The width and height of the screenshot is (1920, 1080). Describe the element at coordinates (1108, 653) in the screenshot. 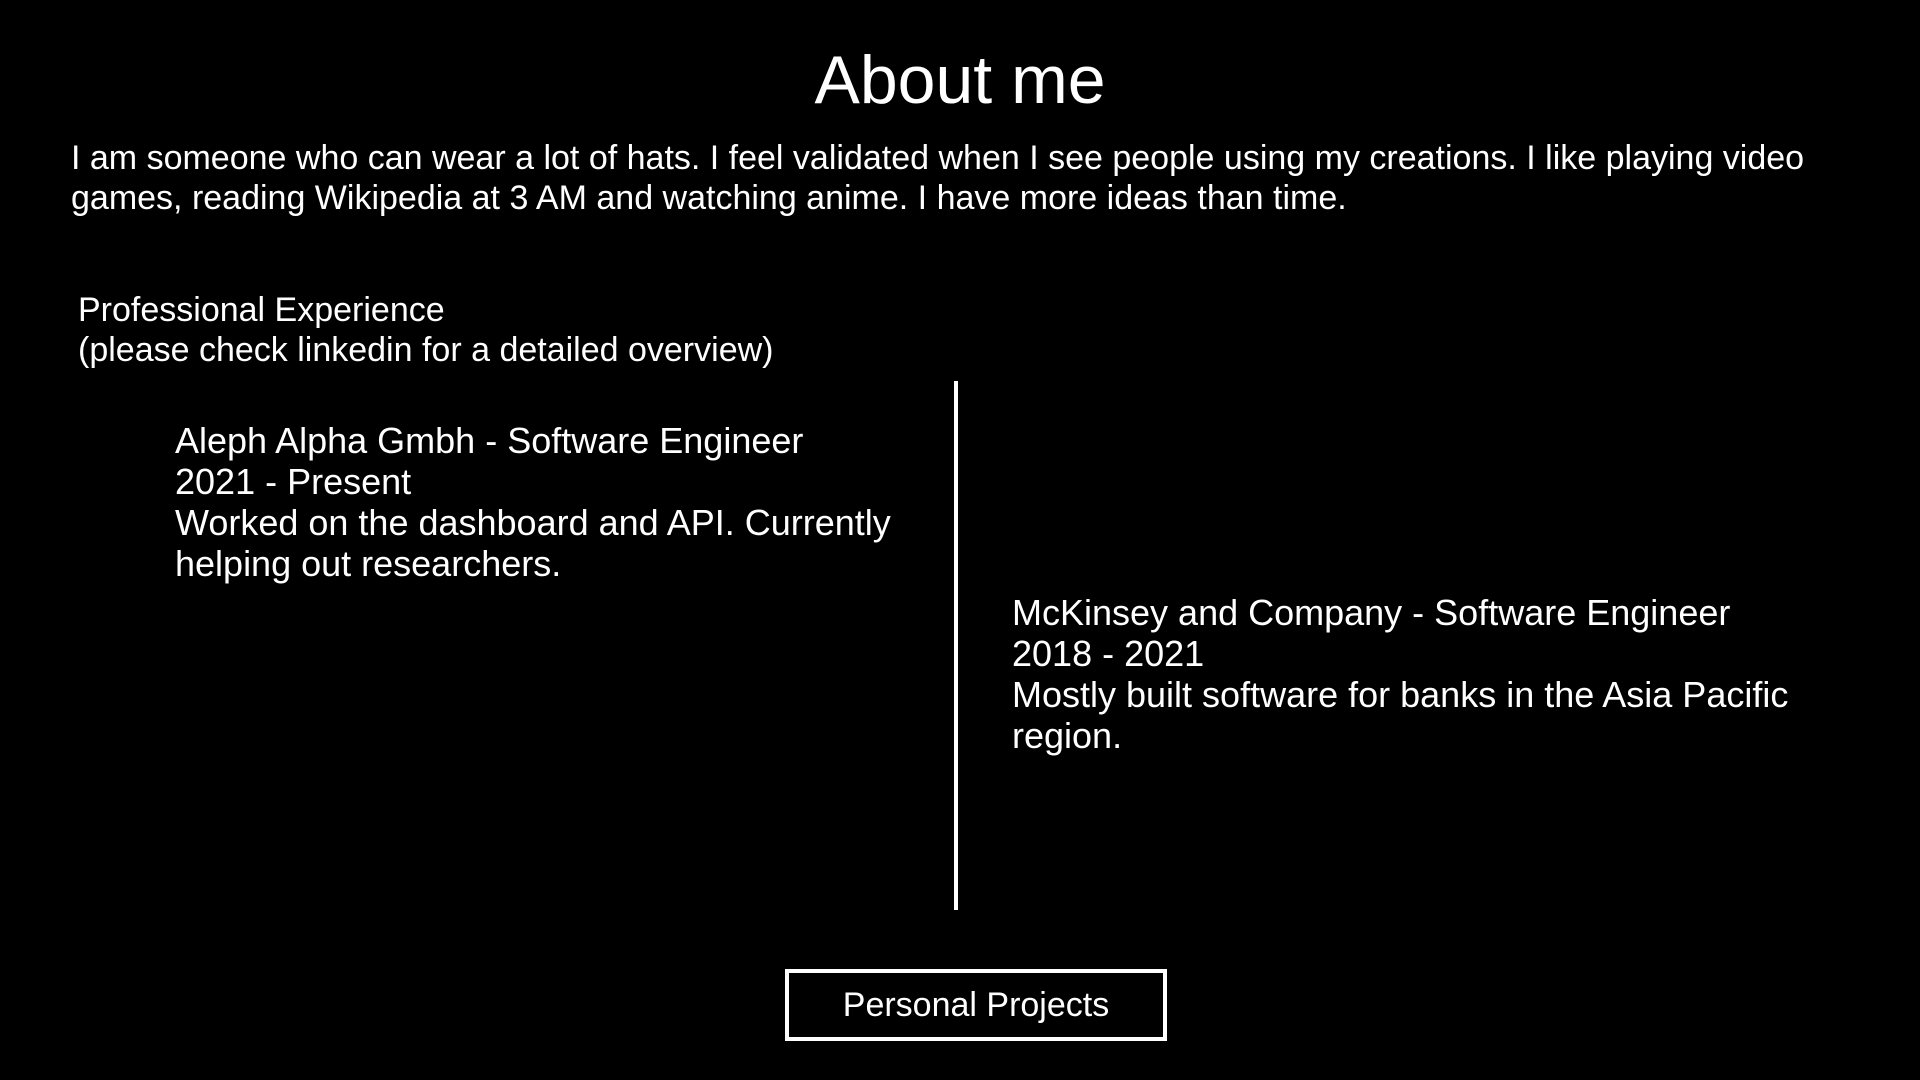

I see `job-period: 2018 - 2021` at that location.